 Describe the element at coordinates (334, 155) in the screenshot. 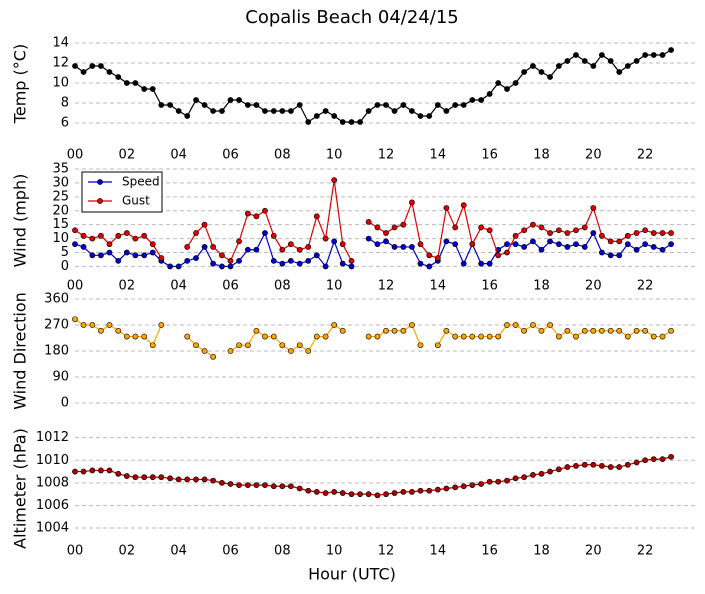

I see `x-tick-label: 10` at that location.